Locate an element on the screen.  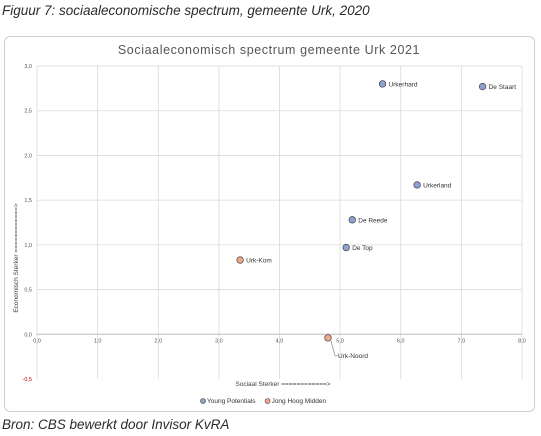
x-tick-label: 0,0 is located at coordinates (37, 341).